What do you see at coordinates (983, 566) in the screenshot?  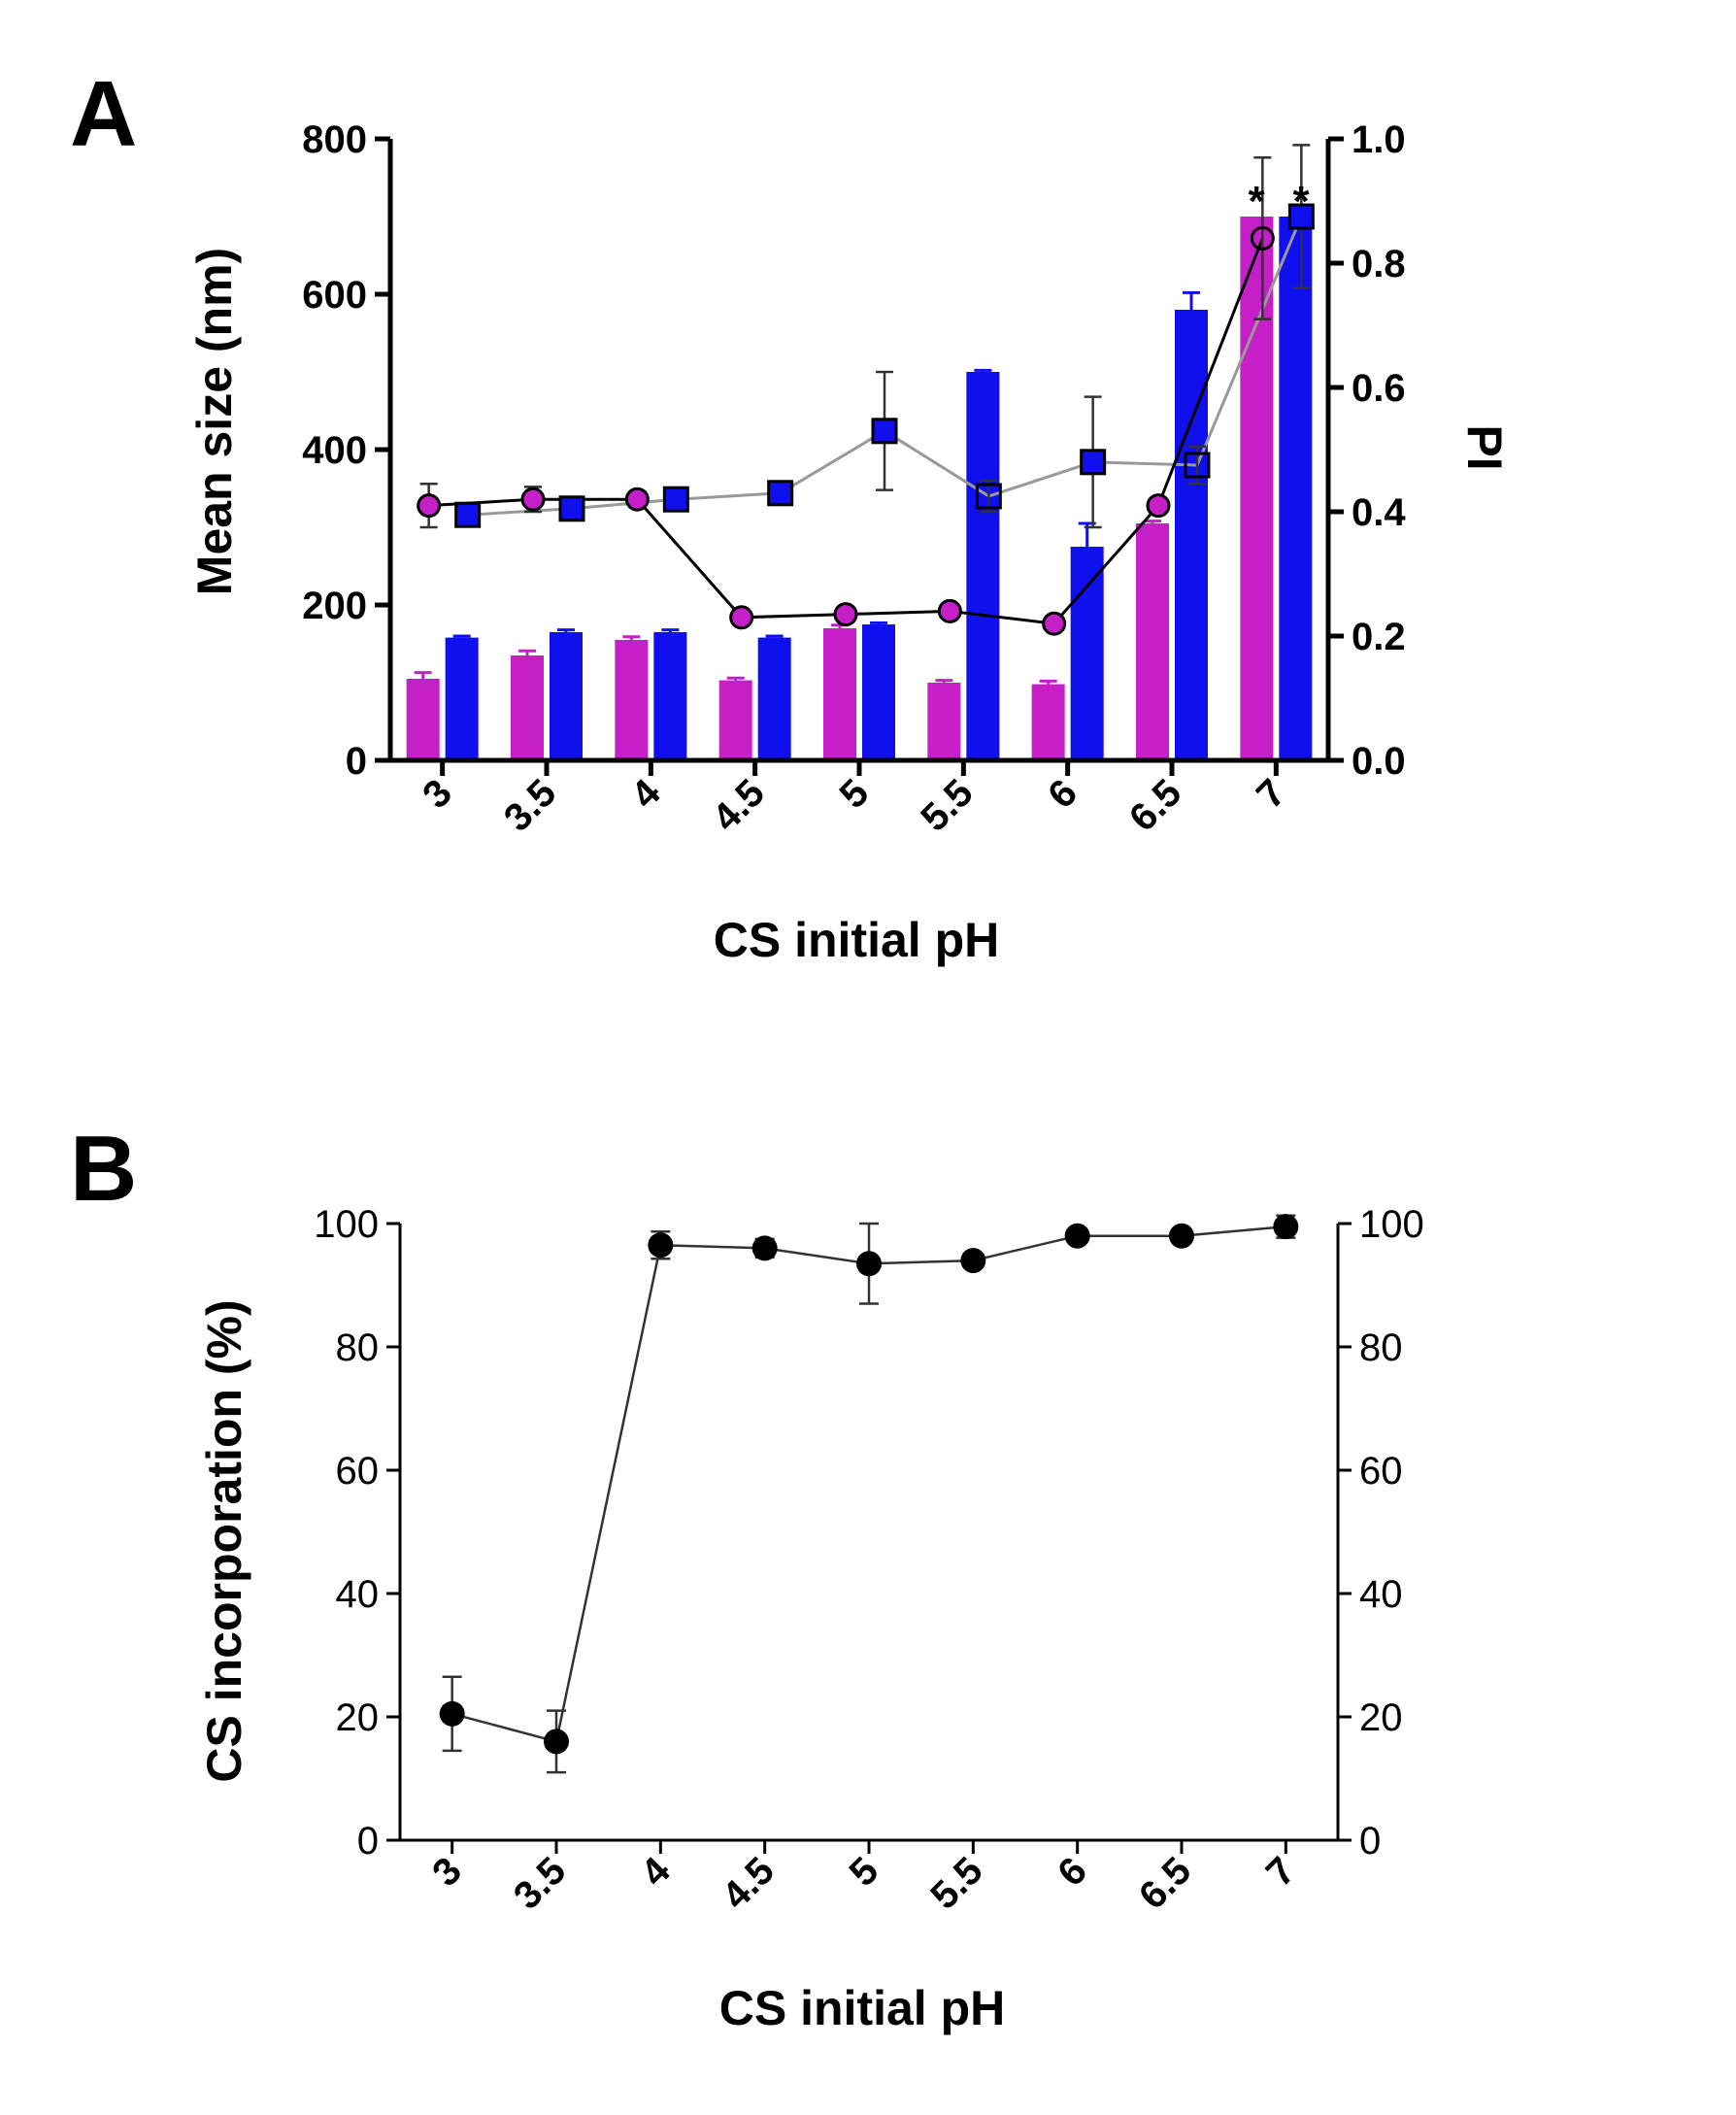 I see `bar-blue-5.5` at bounding box center [983, 566].